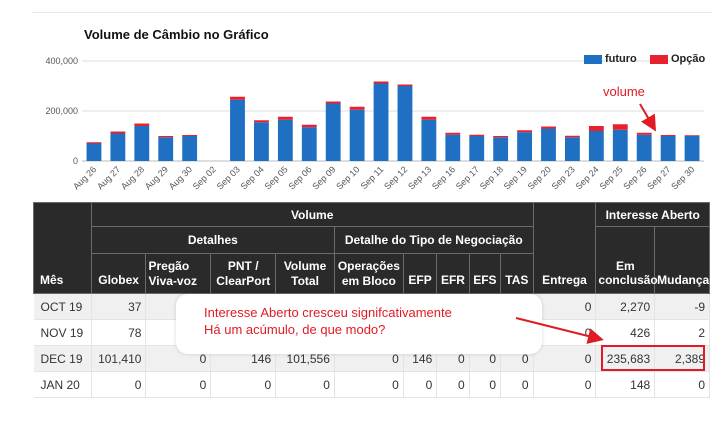  I want to click on col-pnt-line2: ClearPort, so click(243, 280).